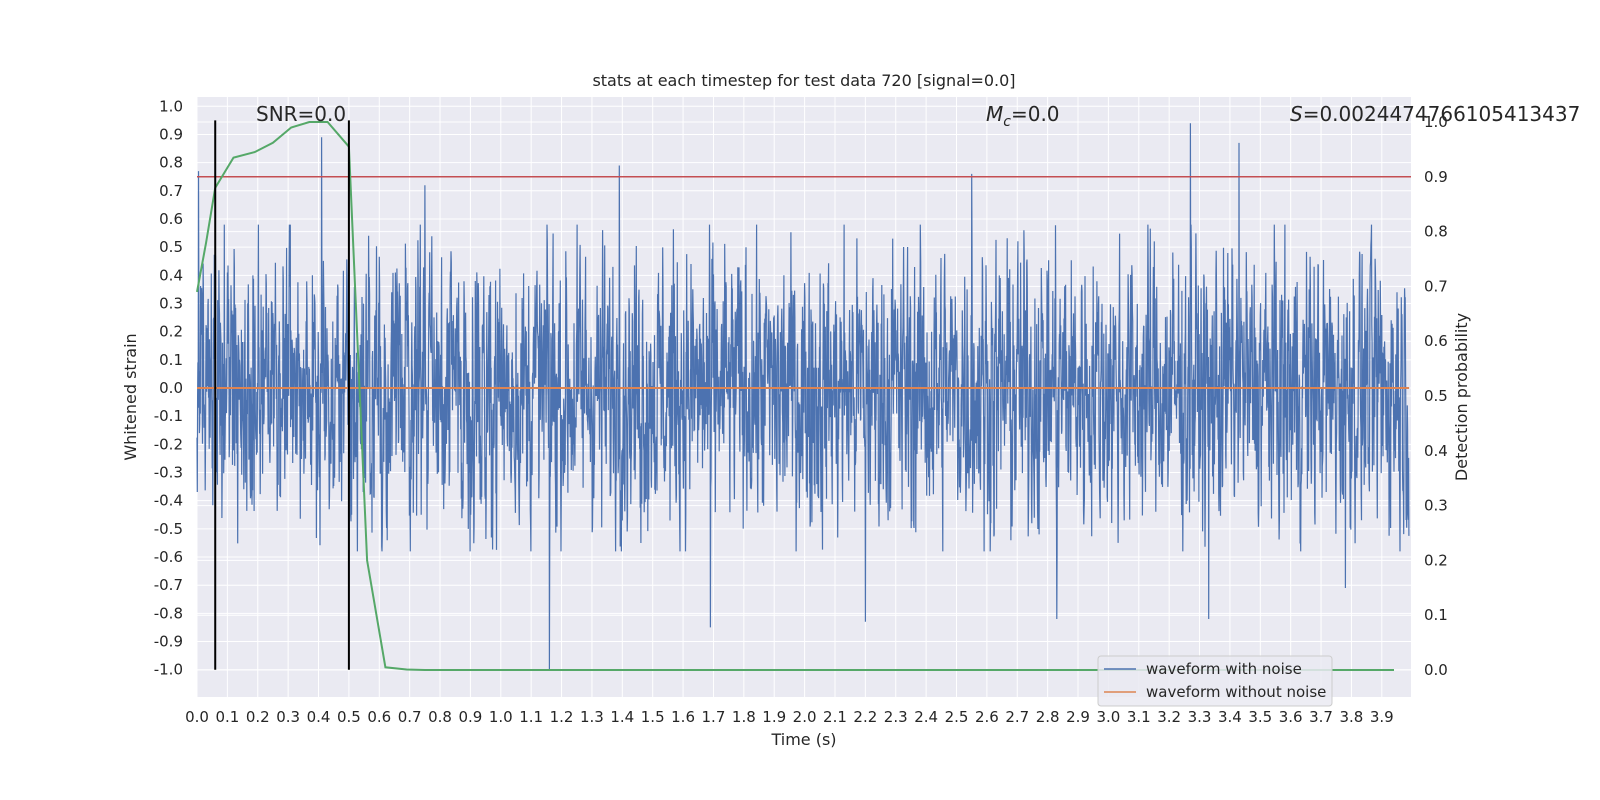  What do you see at coordinates (1436, 615) in the screenshot?
I see `y2-tick-label: 0.1` at bounding box center [1436, 615].